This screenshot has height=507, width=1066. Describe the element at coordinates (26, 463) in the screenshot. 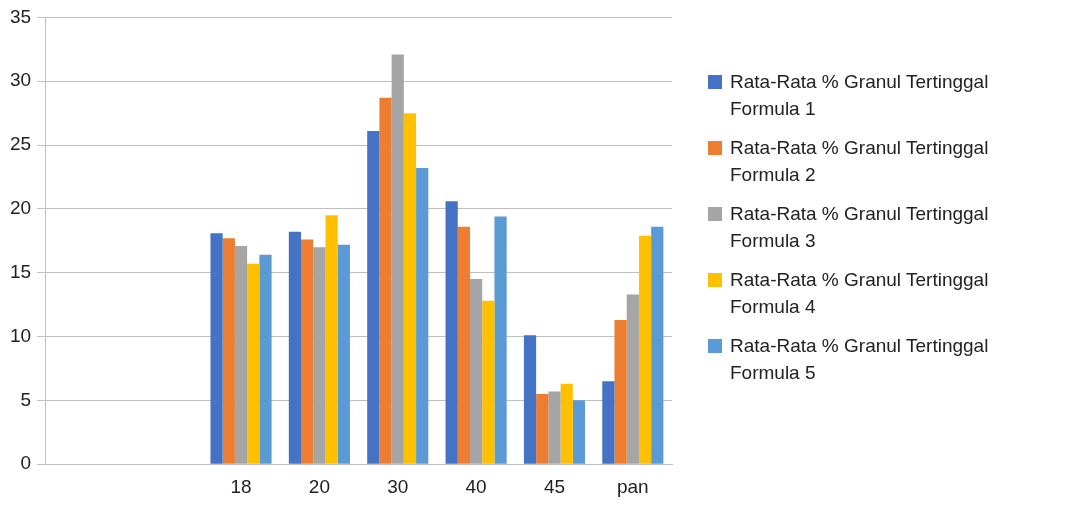

I see `y-tick-label: 0` at that location.